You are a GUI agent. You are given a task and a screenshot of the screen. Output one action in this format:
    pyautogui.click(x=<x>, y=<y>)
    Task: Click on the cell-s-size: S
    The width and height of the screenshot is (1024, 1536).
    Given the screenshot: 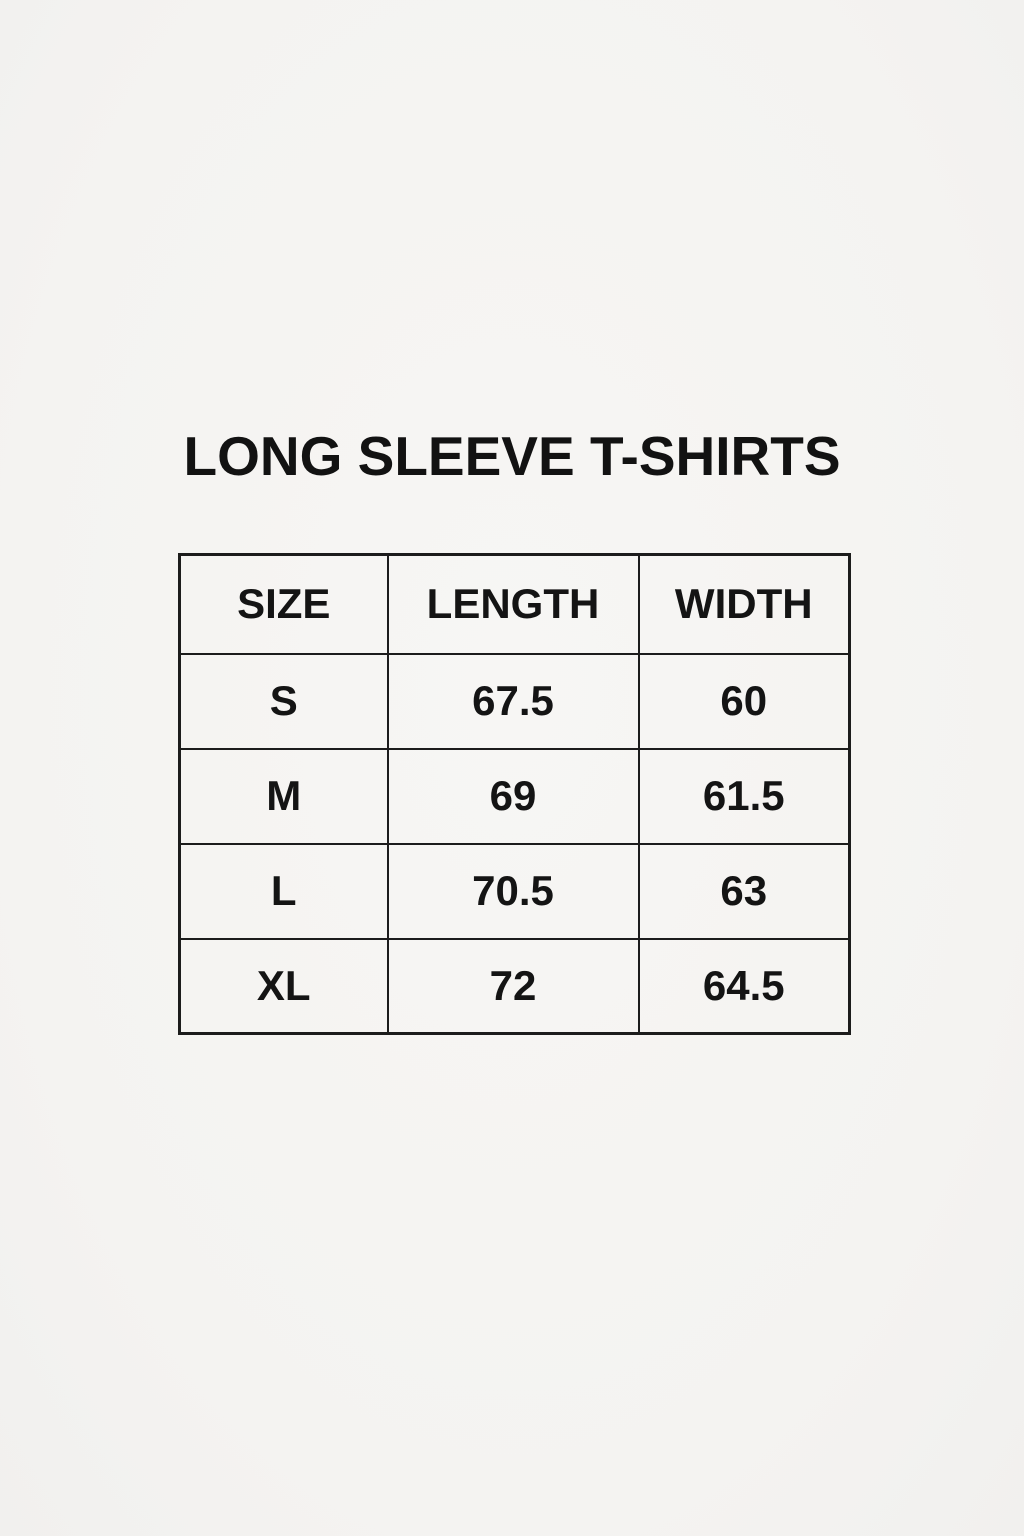 What is the action you would take?
    pyautogui.click(x=283, y=701)
    